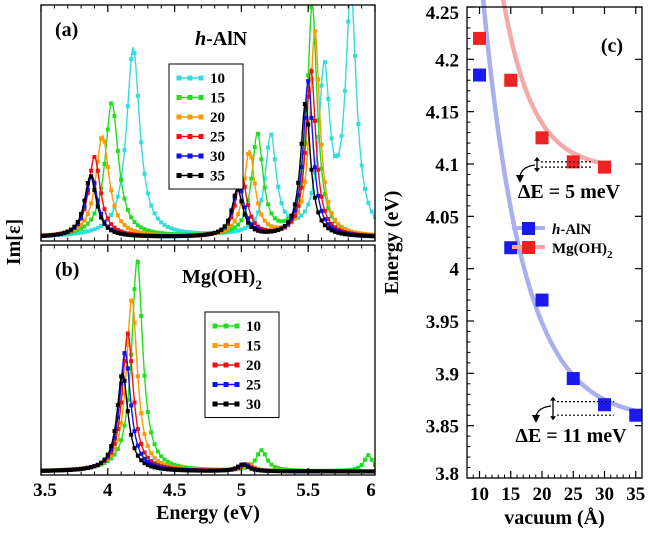  I want to click on legend: 10 15 20 25 30 35, so click(206, 126).